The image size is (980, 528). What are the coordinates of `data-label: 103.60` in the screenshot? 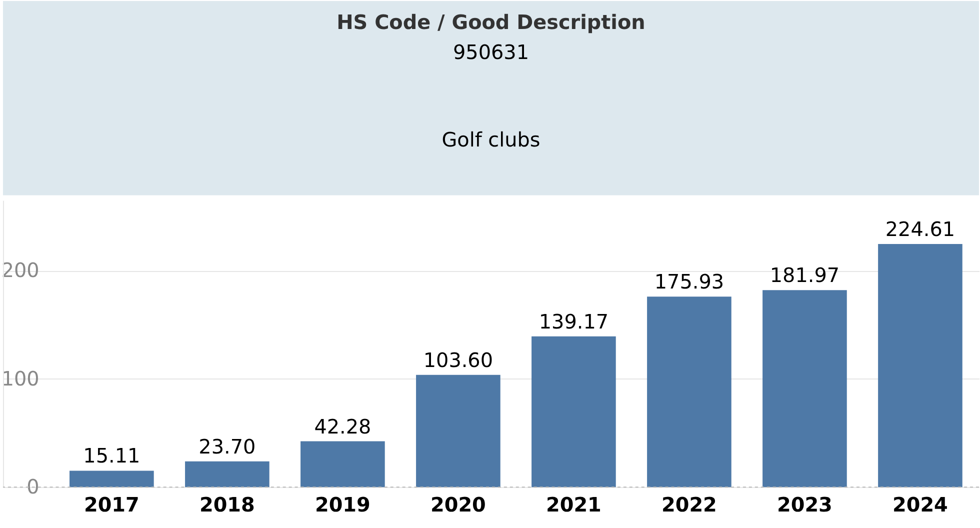 It's located at (458, 360).